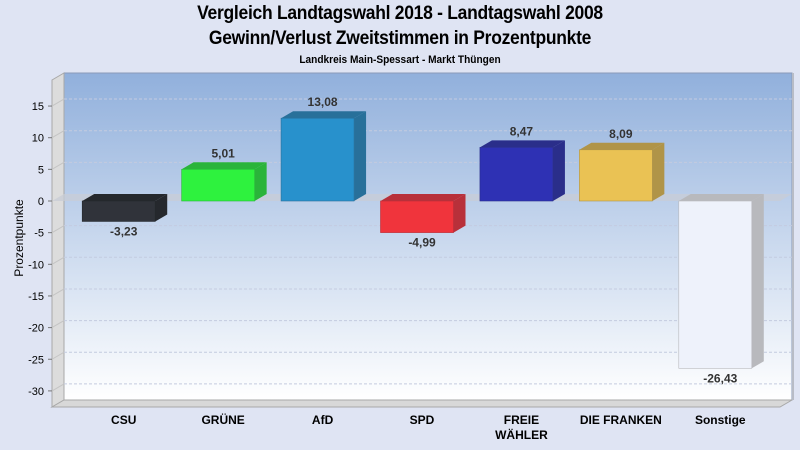 Image resolution: width=800 pixels, height=450 pixels. I want to click on value-label: 13,08, so click(323, 102).